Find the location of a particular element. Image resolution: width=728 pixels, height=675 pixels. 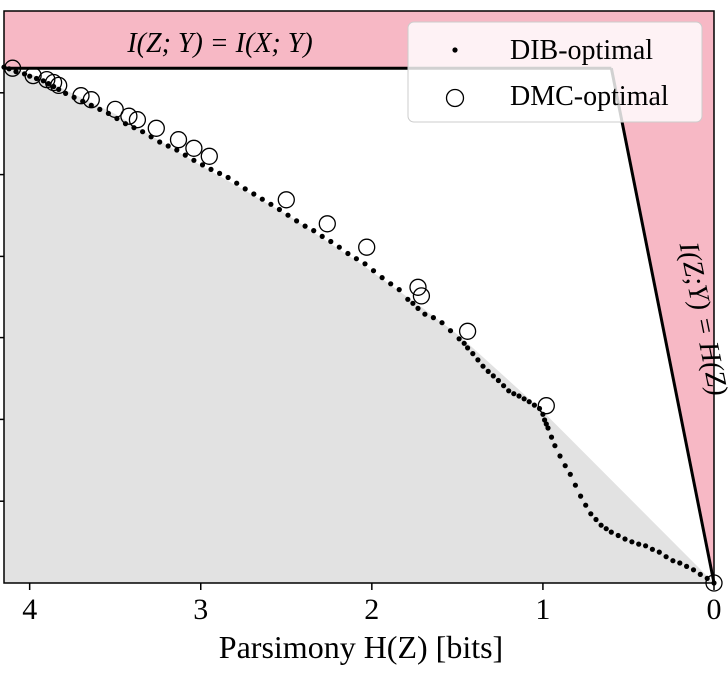

top-region-label: I(Z; Y) = I(X; Y) is located at coordinates (219, 43).